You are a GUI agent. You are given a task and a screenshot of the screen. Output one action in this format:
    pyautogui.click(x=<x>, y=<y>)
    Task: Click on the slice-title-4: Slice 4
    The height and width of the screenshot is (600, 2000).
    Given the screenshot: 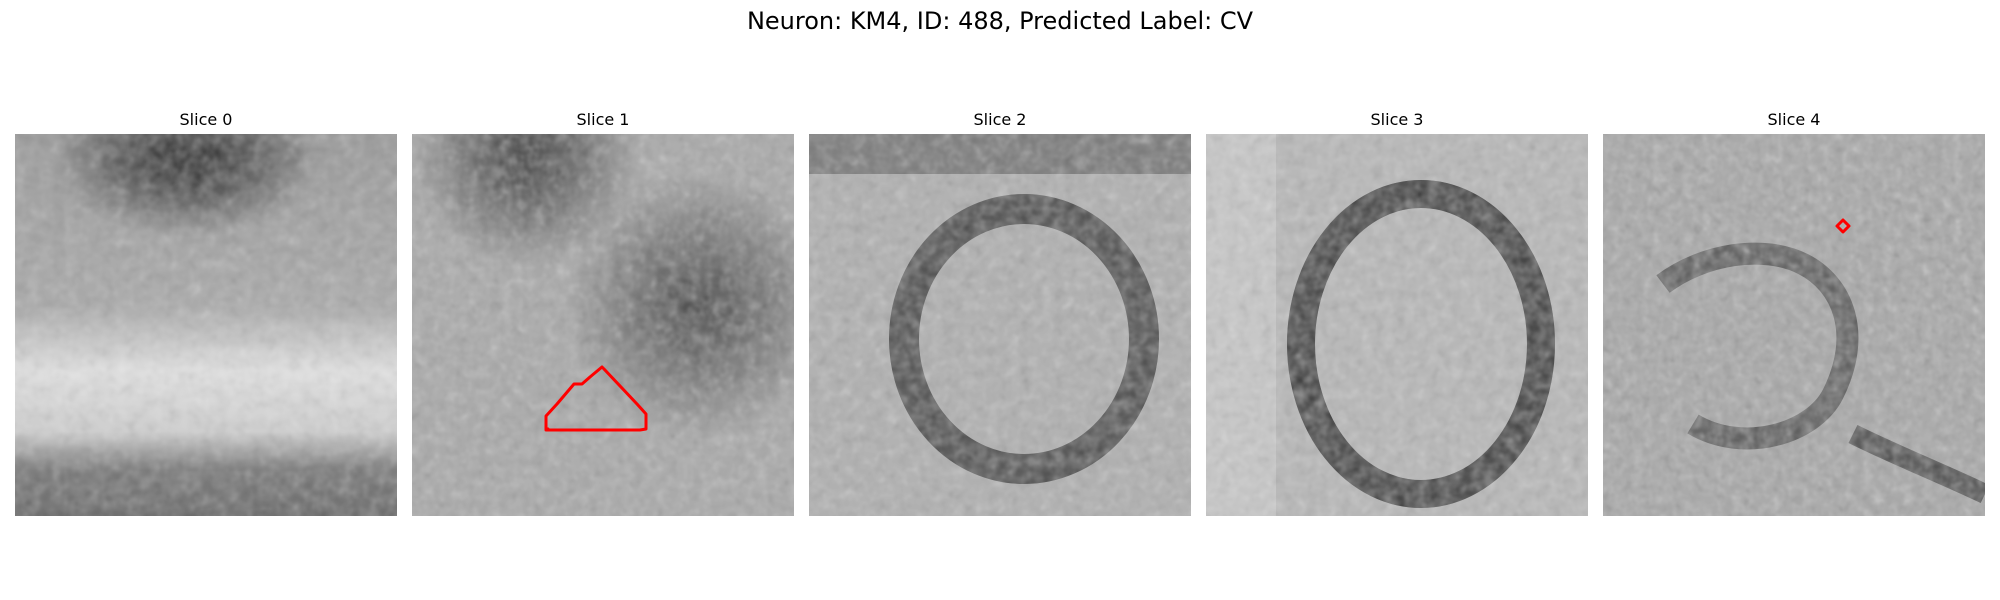 What is the action you would take?
    pyautogui.click(x=1794, y=119)
    